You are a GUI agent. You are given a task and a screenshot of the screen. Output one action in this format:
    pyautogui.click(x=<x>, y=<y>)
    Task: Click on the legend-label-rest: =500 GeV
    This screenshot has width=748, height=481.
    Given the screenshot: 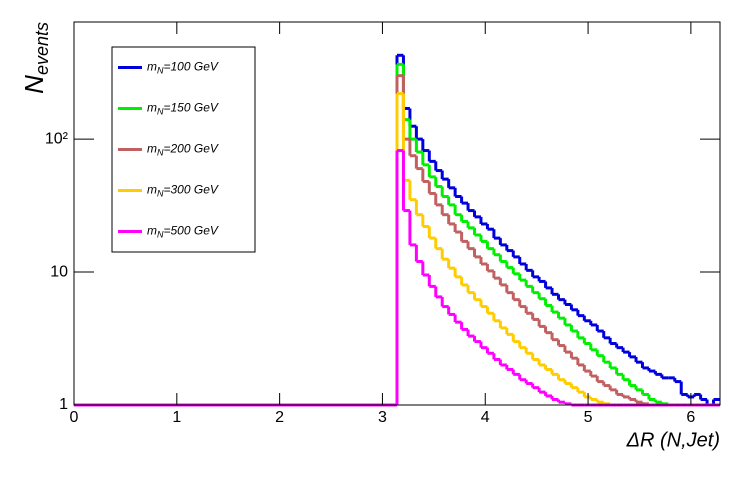 What is the action you would take?
    pyautogui.click(x=191, y=231)
    